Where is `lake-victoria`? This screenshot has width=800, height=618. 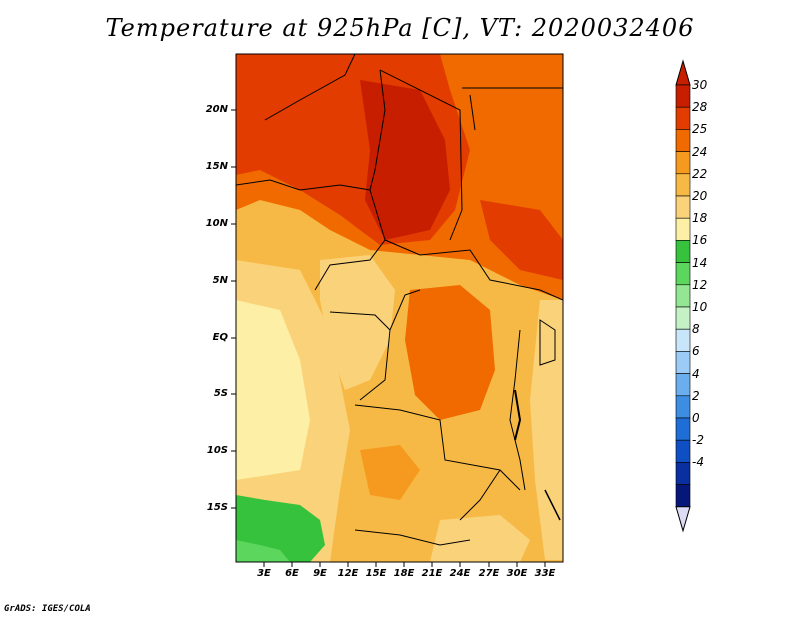
lake-victoria is located at coordinates (547, 342).